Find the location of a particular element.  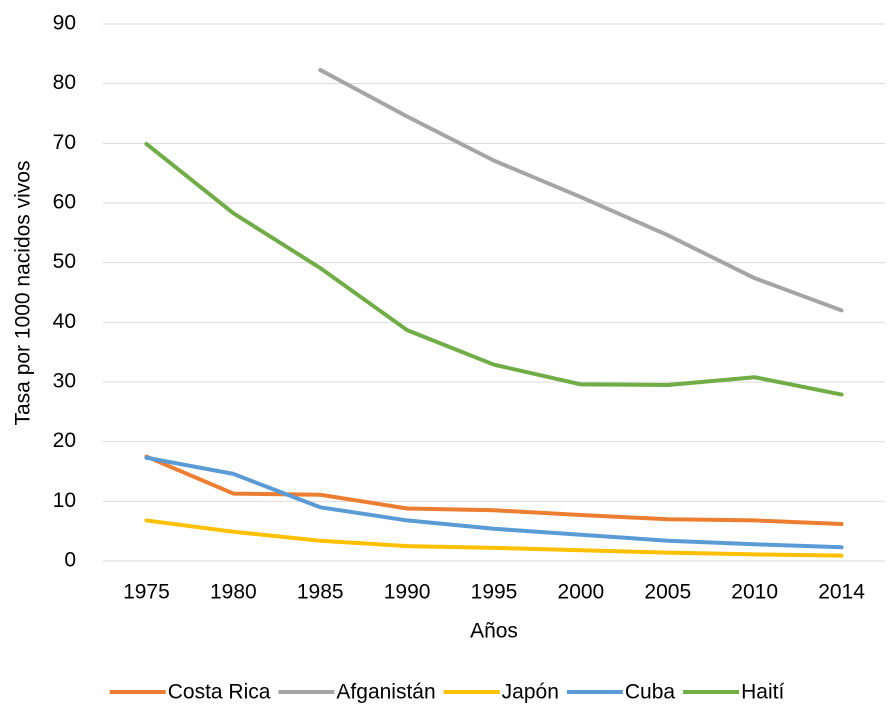

x-tick-label: 2010 is located at coordinates (754, 592).